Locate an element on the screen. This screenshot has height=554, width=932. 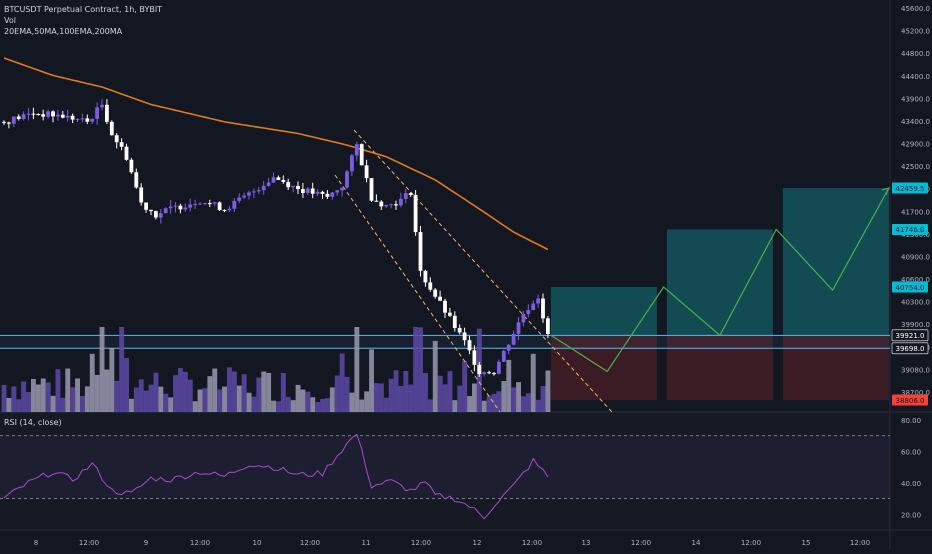
indicators-label: 20EMA,50MA,100EMA,200MA is located at coordinates (63, 31).